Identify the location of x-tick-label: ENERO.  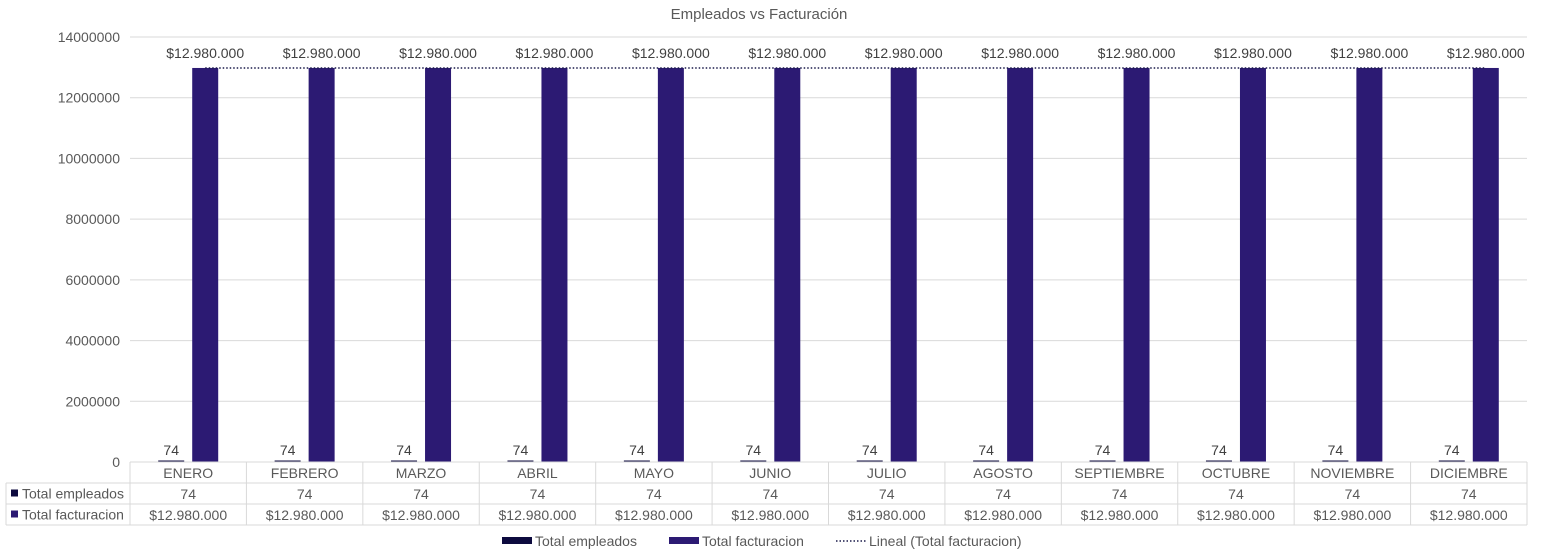
(188, 473).